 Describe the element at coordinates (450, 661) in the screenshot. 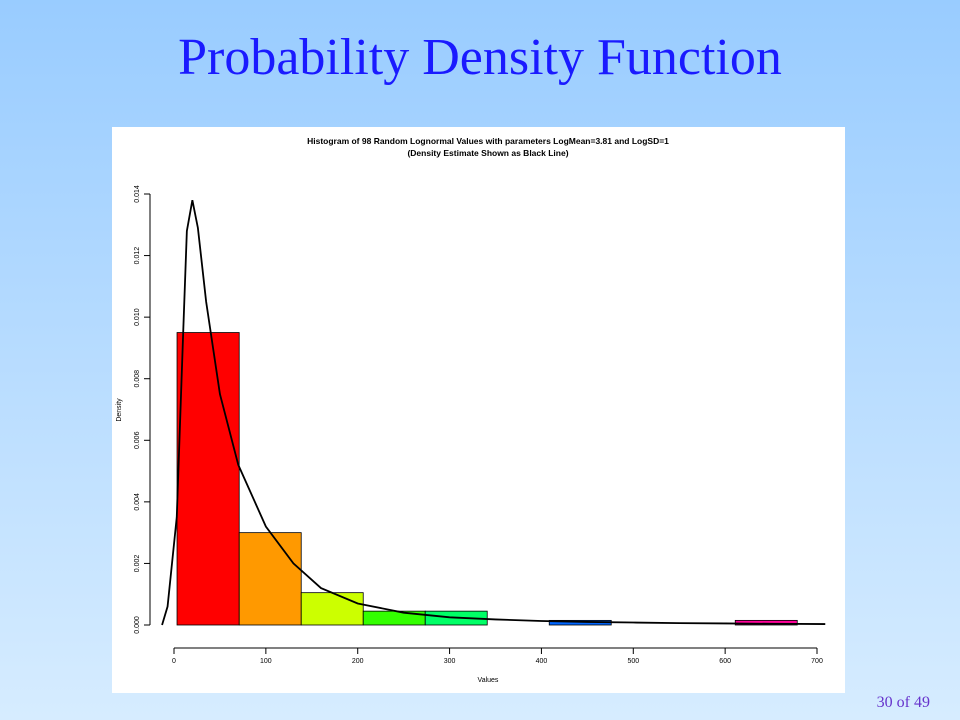

I see `x-tick-label: 300` at that location.